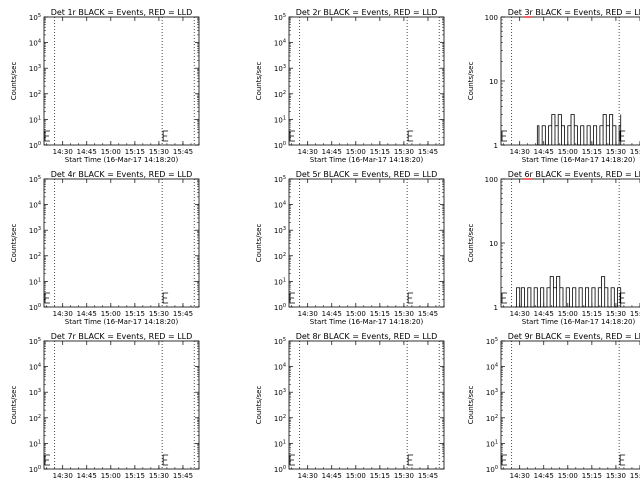 The width and height of the screenshot is (640, 480). I want to click on panel-title: Det 4r BLACK = Events, RED = LLD, so click(122, 174).